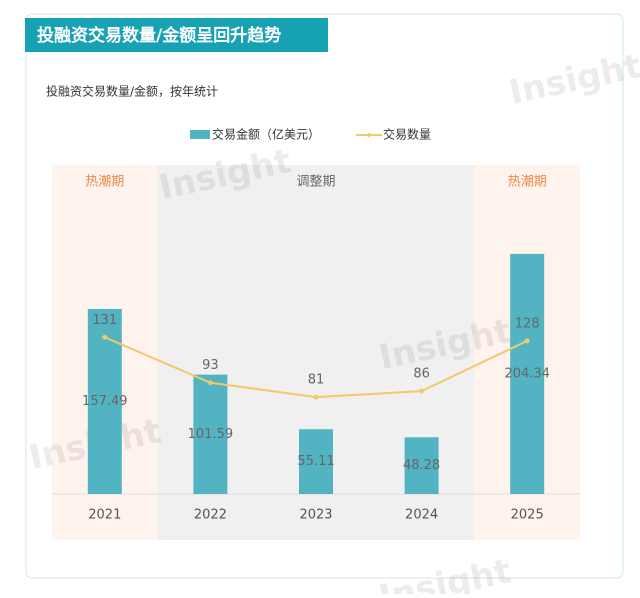 The width and height of the screenshot is (640, 598). What do you see at coordinates (104, 320) in the screenshot?
I see `line-value-label: 131` at bounding box center [104, 320].